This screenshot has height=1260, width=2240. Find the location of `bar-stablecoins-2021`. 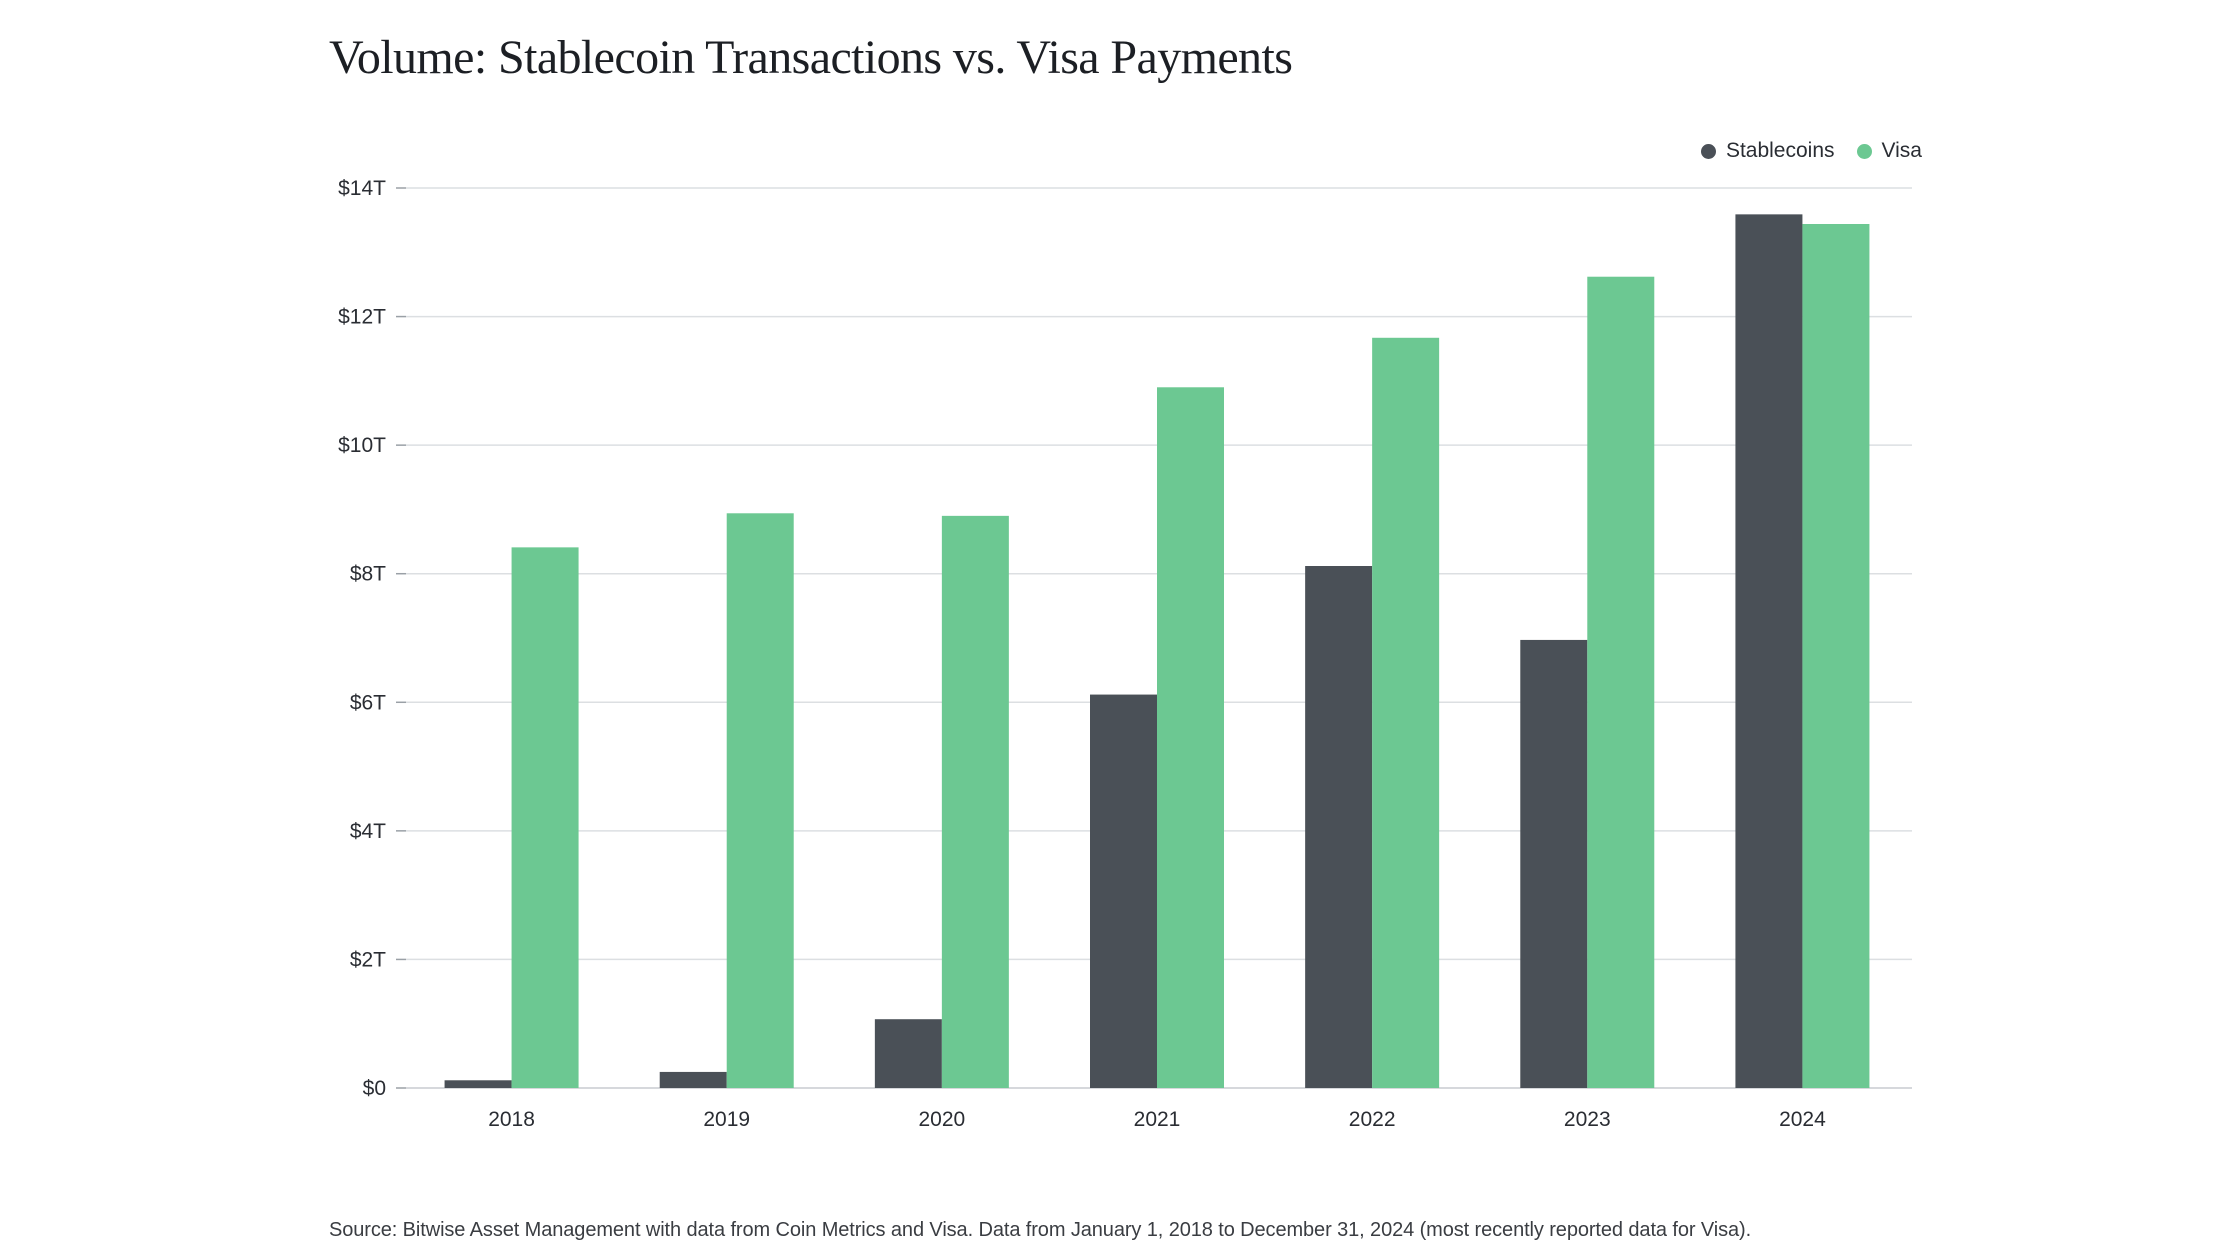

bar-stablecoins-2021 is located at coordinates (1123, 891).